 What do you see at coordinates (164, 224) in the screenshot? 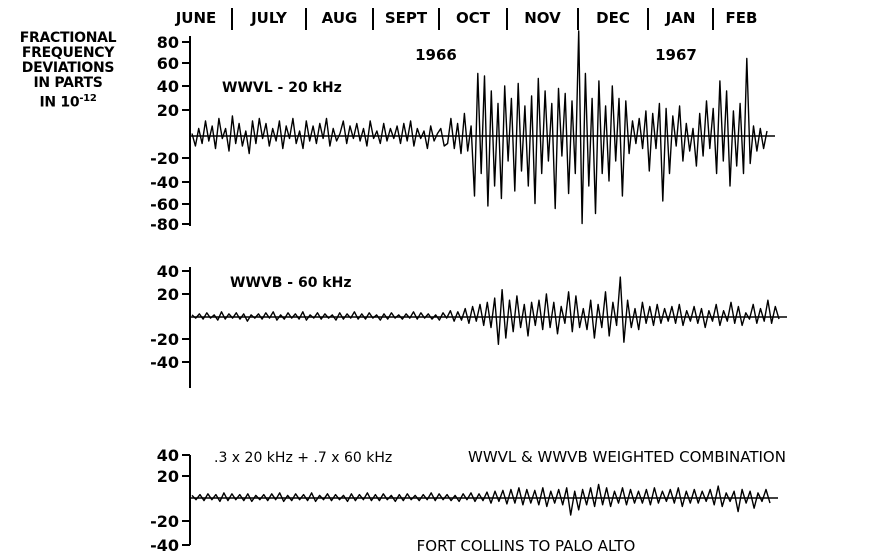
I see `y-tick-label: -80` at bounding box center [164, 224].